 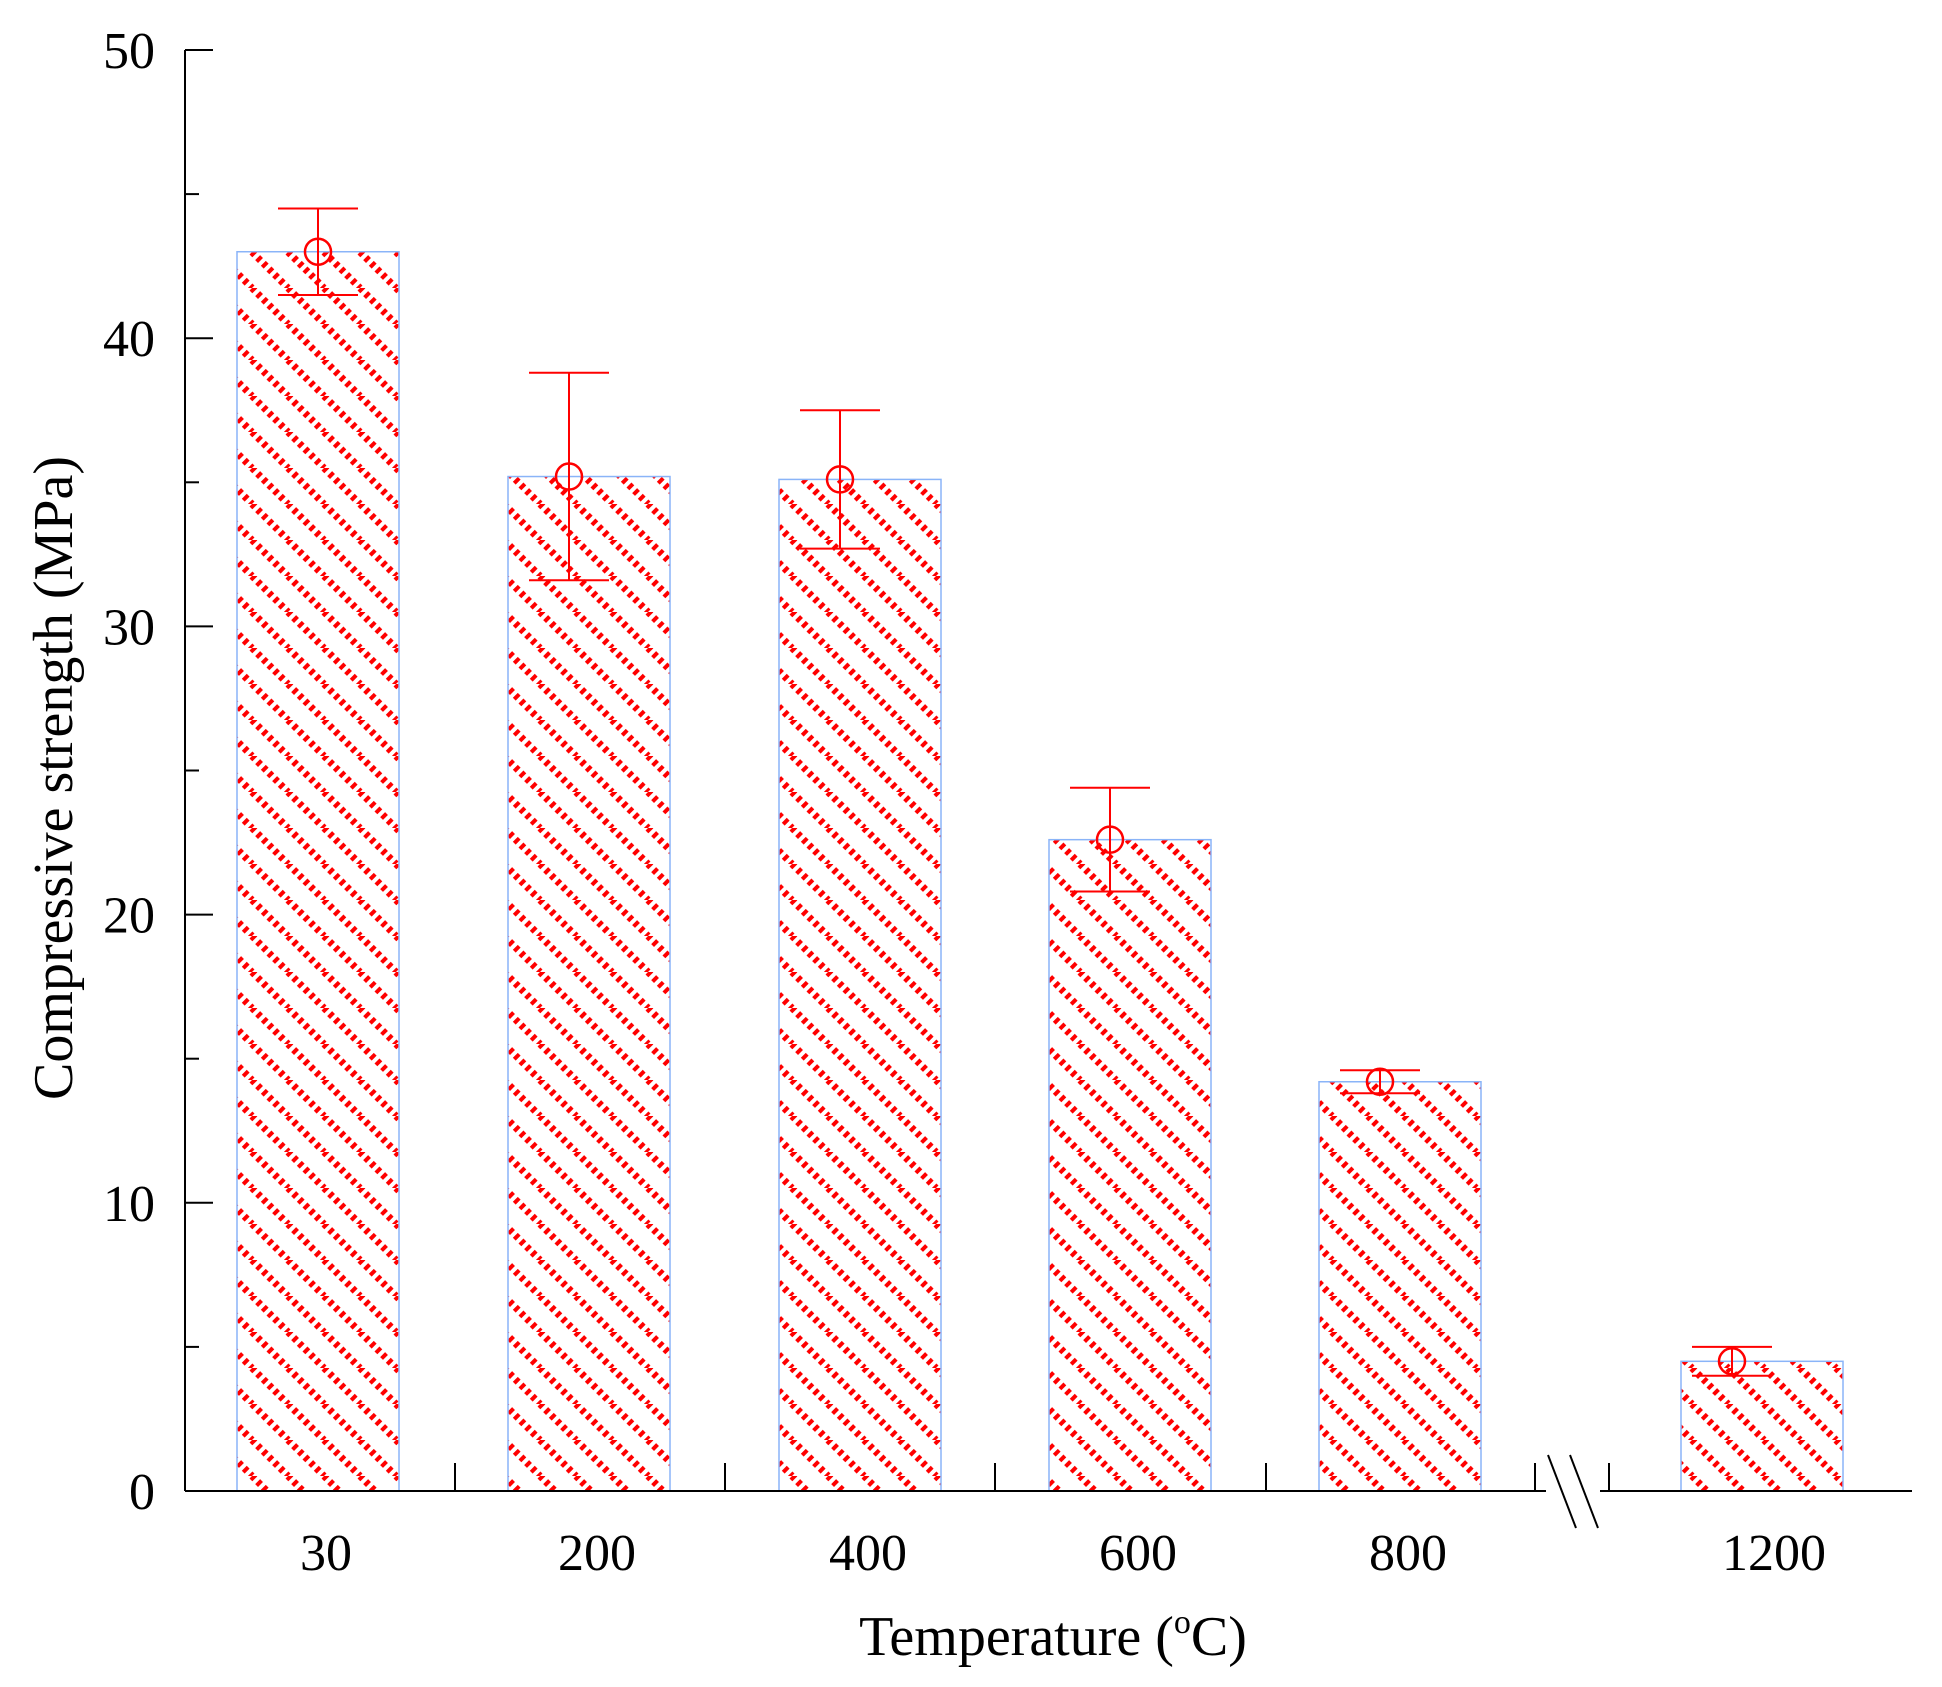 What do you see at coordinates (1016, 1637) in the screenshot?
I see `x-axis-title-main: Temperature (` at bounding box center [1016, 1637].